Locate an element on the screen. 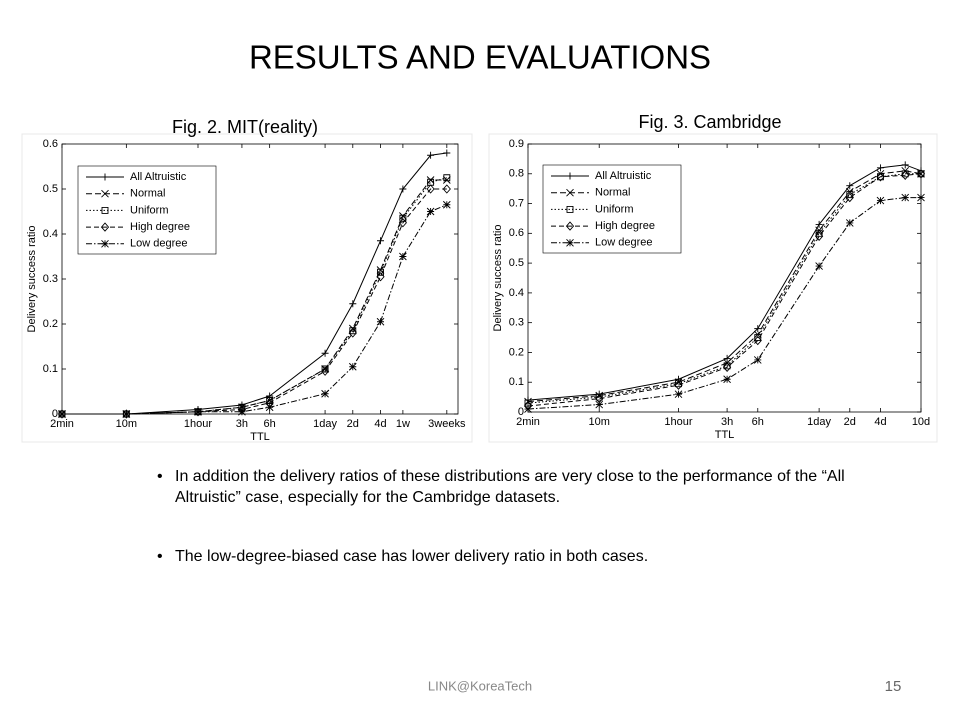  x-tick-label: 10d is located at coordinates (921, 422).